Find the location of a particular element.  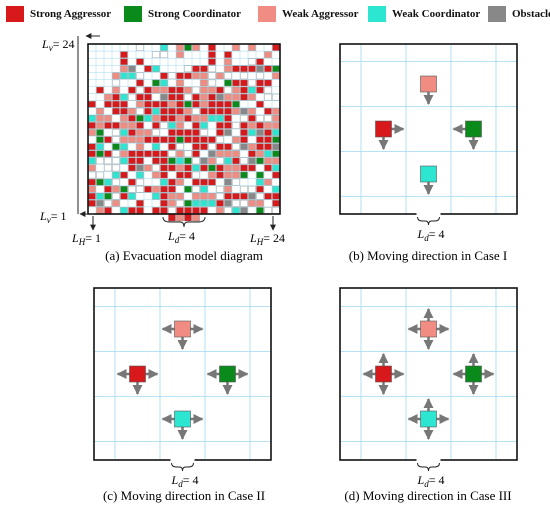

legend-item-weak-coordinator: Weak Coordinator is located at coordinates (424, 14).